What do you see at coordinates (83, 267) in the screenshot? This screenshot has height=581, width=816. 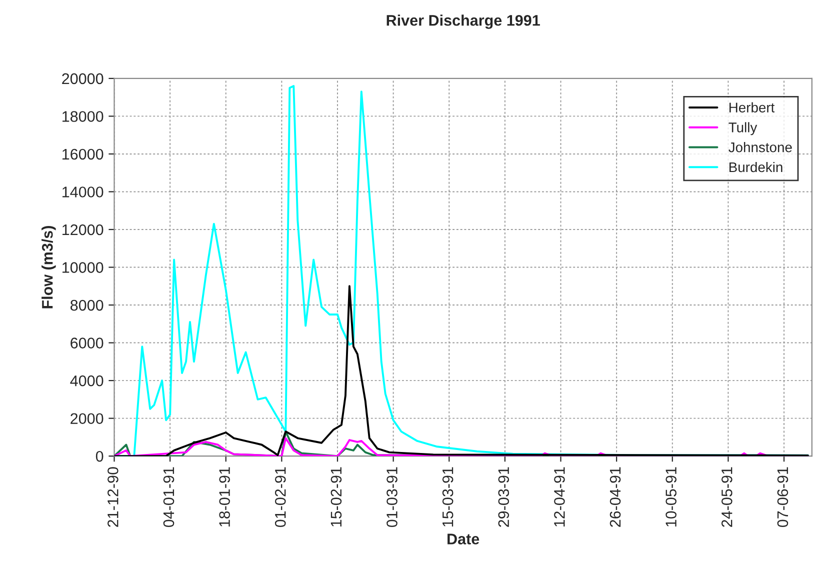 I see `y-tick-label: 10000` at bounding box center [83, 267].